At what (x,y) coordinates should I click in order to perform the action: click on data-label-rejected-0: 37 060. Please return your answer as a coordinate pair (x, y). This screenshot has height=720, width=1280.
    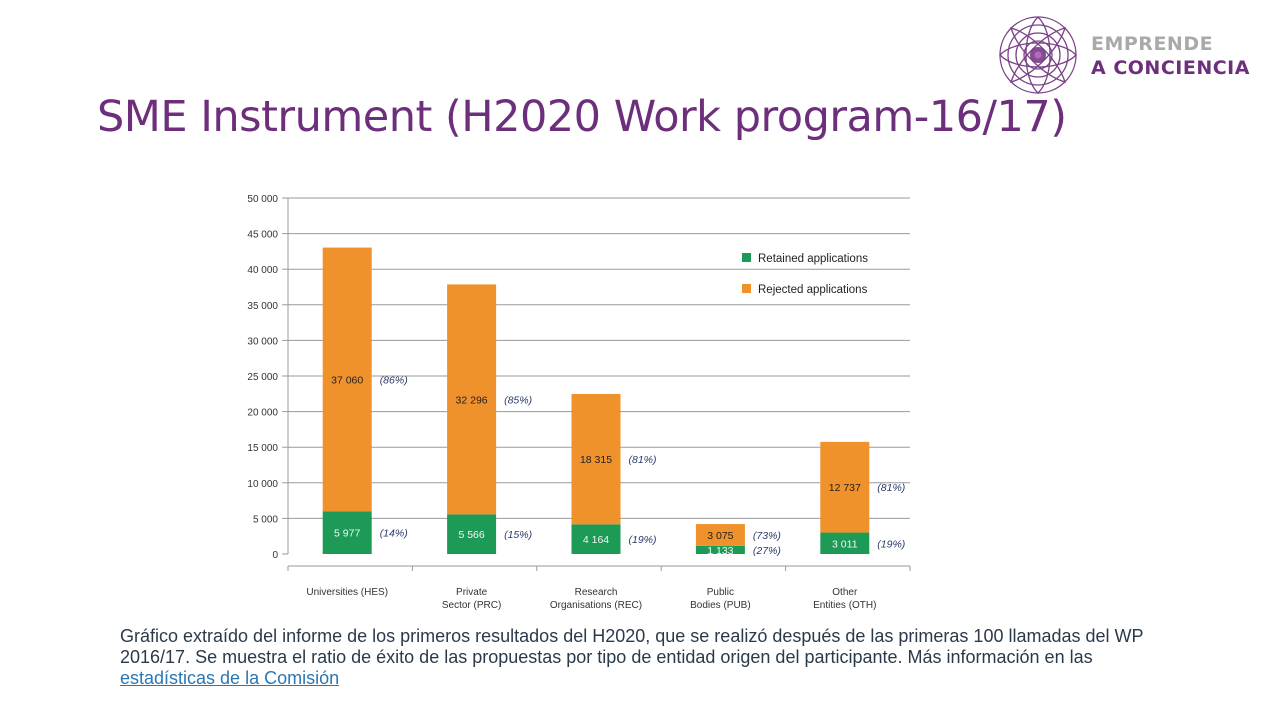
    Looking at the image, I should click on (347, 381).